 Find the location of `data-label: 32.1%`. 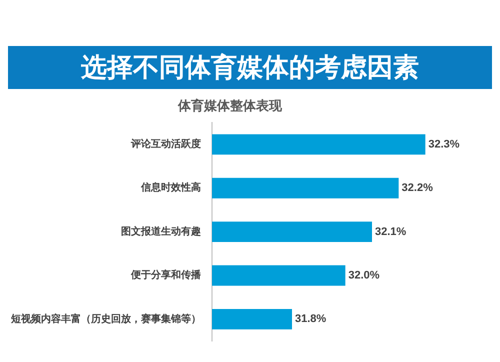

data-label: 32.1% is located at coordinates (390, 232).